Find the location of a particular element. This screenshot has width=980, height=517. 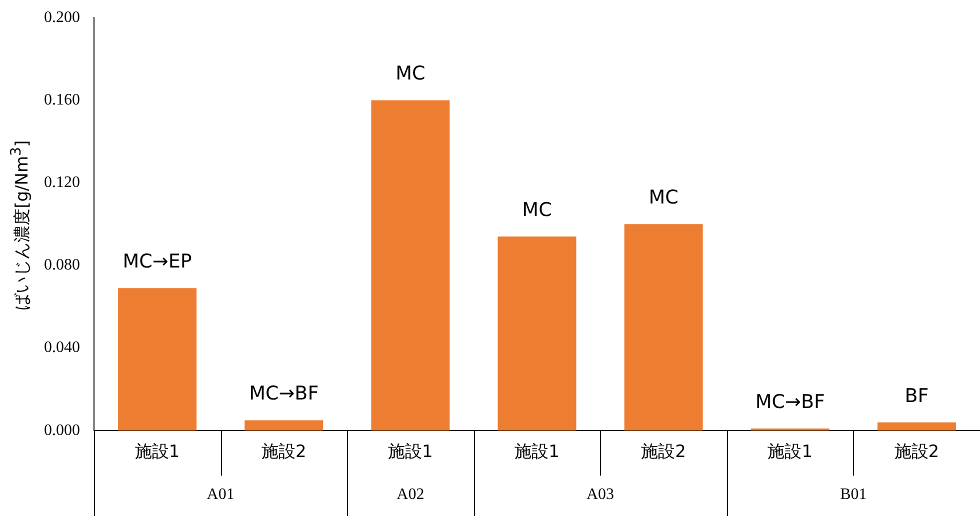

y-tick-label: 0.000 is located at coordinates (62, 430).